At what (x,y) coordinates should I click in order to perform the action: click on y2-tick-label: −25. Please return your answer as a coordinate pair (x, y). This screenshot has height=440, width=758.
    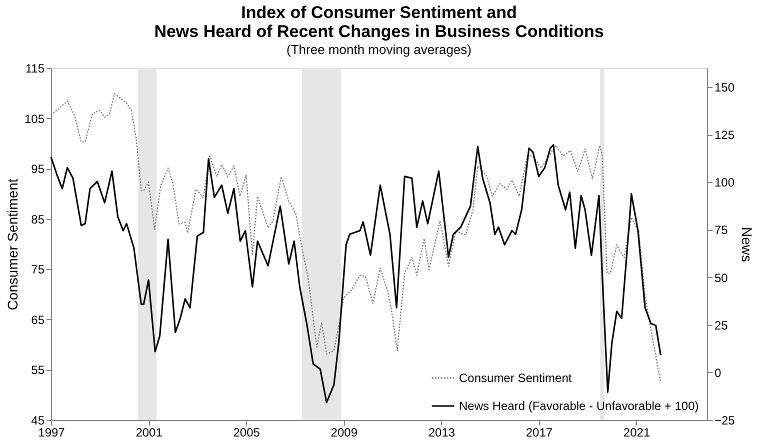
    Looking at the image, I should click on (725, 421).